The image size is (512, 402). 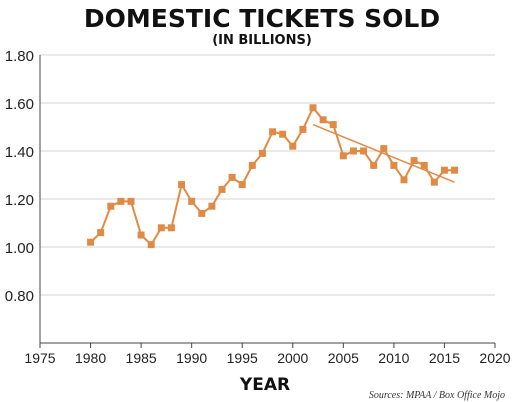 I want to click on x-tick-label: 2020, so click(x=494, y=358).